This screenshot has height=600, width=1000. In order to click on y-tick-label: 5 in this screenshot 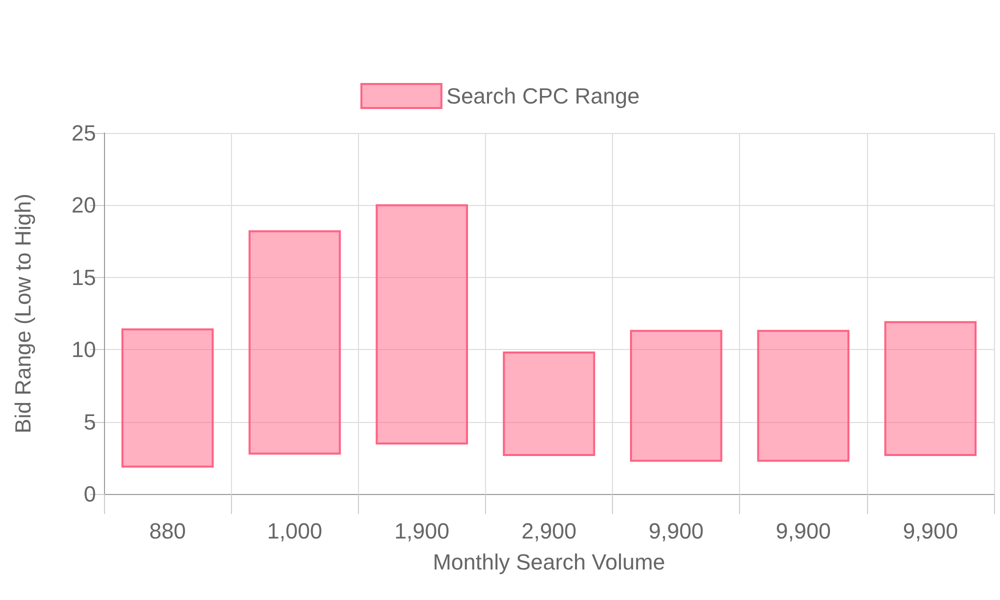, I will do `click(90, 421)`.